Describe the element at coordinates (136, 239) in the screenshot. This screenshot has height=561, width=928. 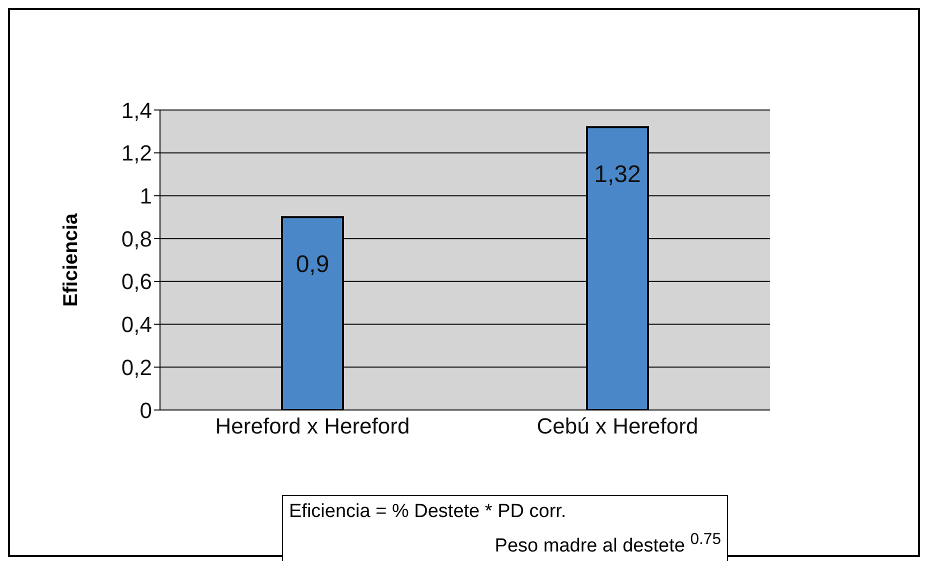
I see `y-tick-label: 0,8` at that location.